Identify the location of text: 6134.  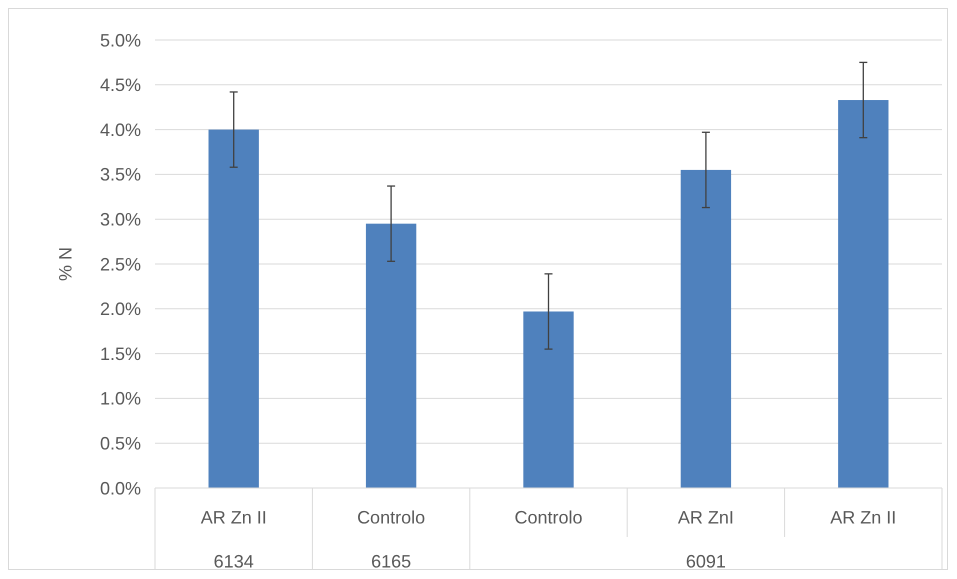
(234, 561).